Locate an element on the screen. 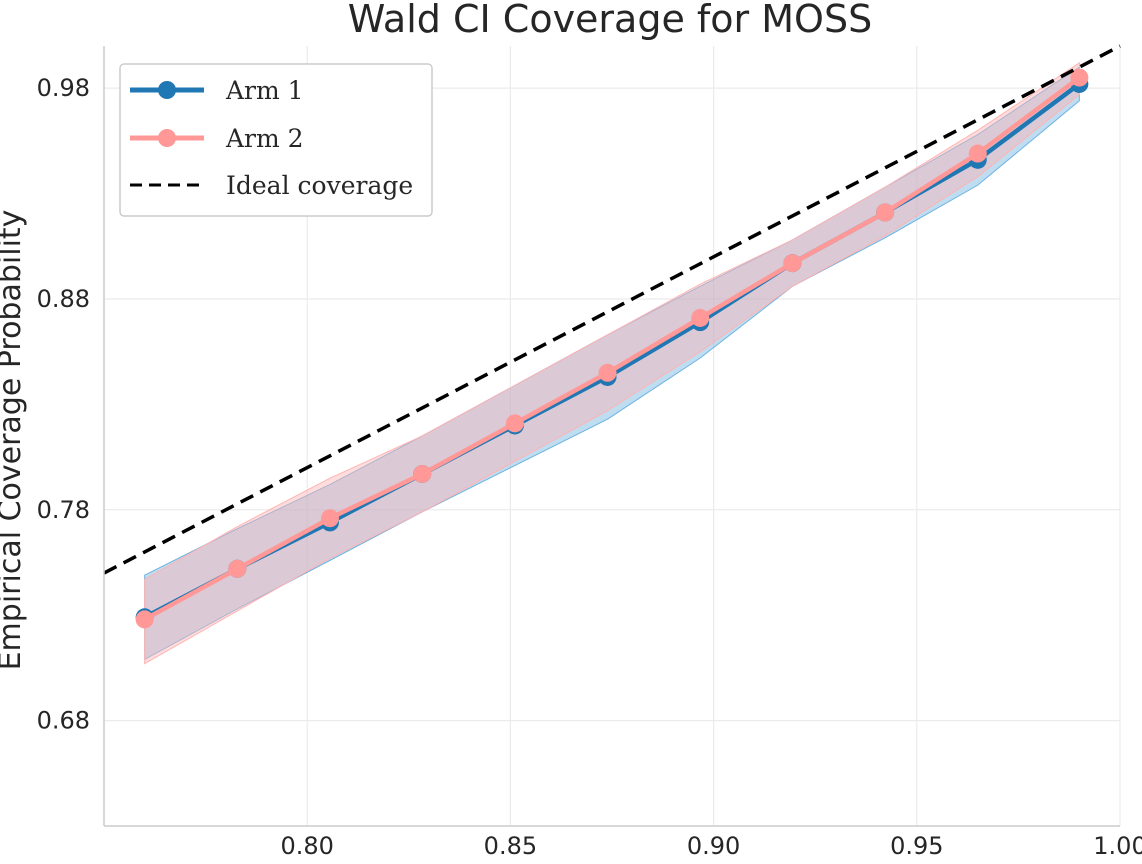  x-tick-label: 0.80 is located at coordinates (306, 846).